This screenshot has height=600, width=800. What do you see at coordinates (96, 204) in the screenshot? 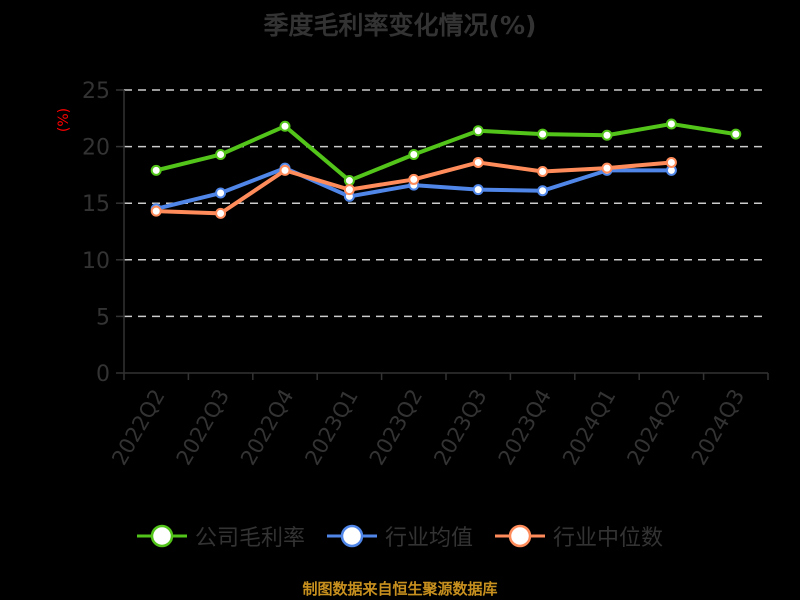
I see `y-tick-label: 15` at bounding box center [96, 204].